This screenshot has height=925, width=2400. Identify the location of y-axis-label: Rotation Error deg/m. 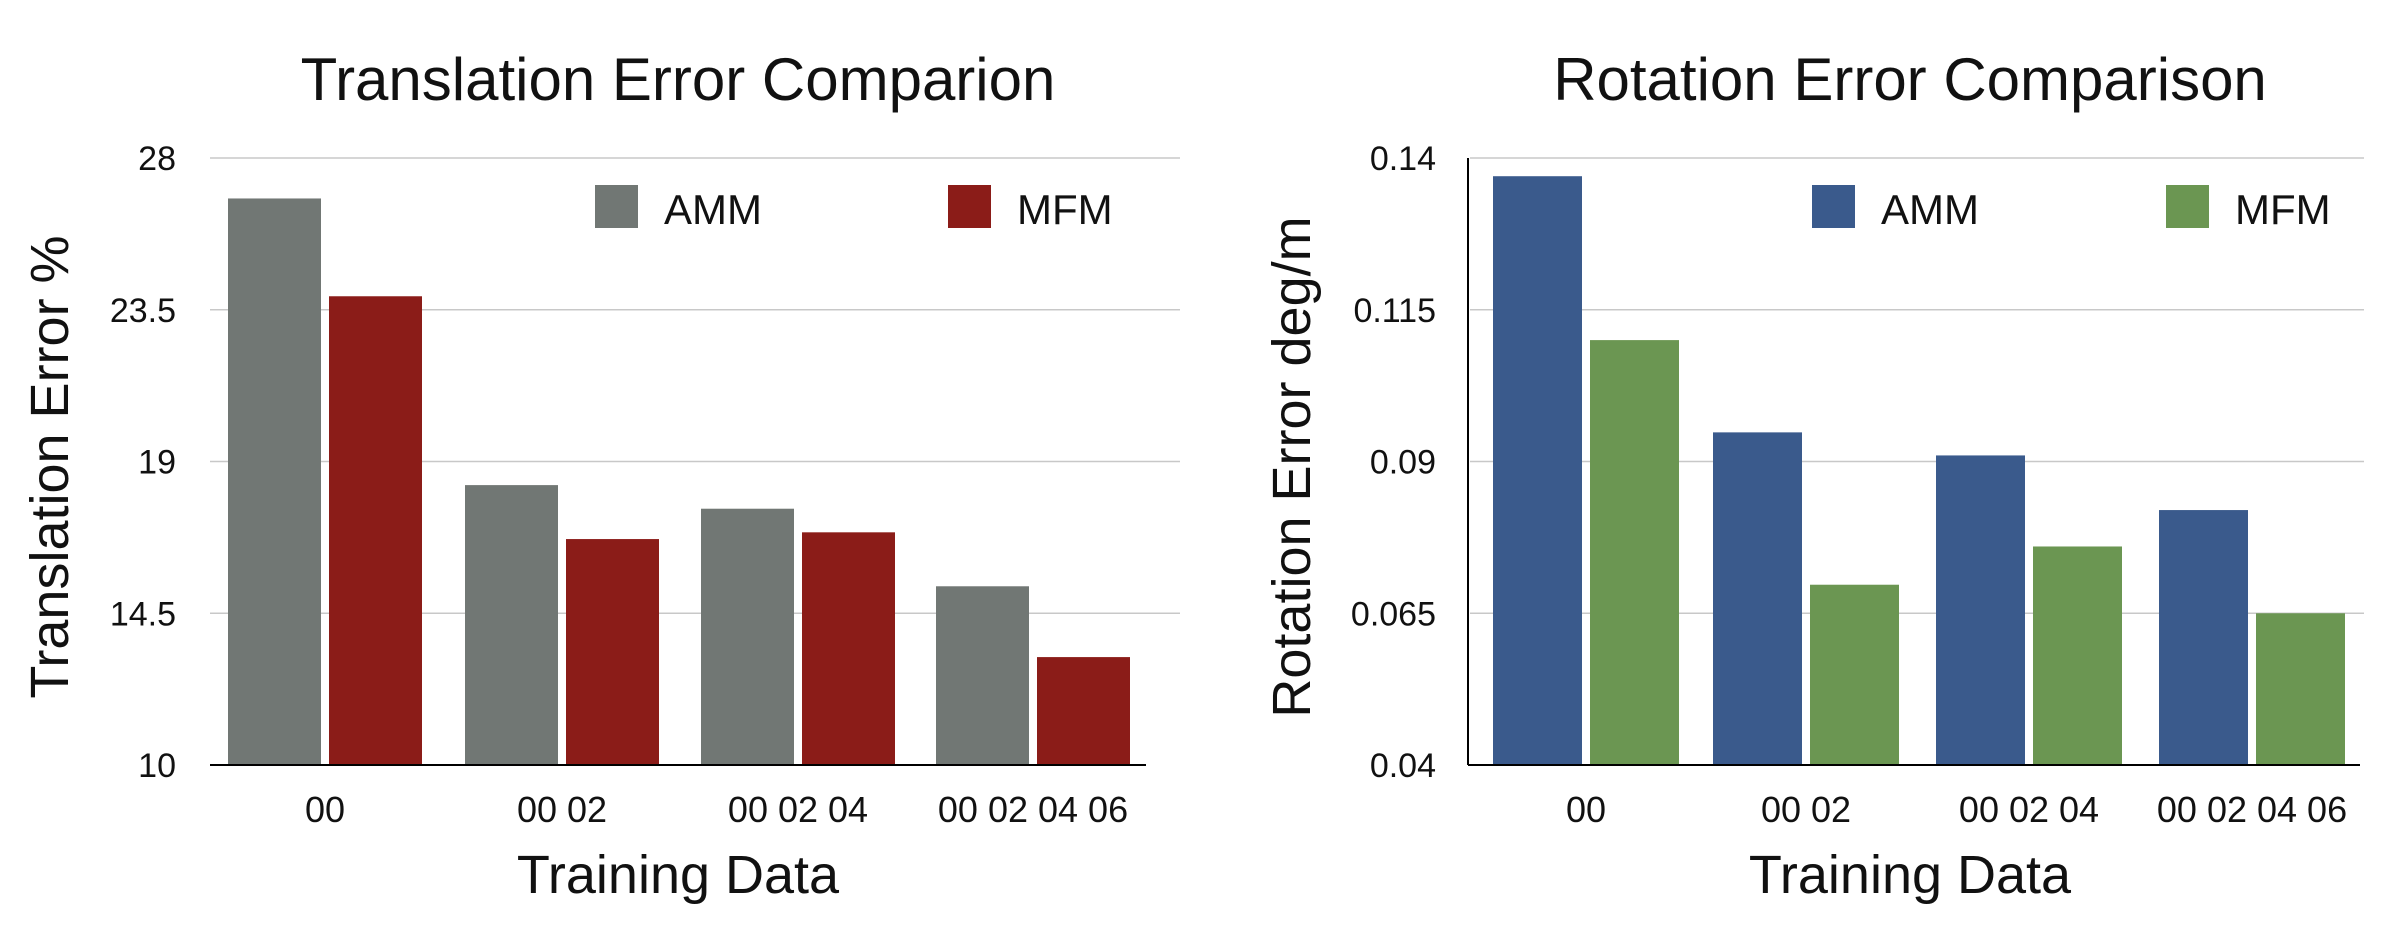
(1292, 466).